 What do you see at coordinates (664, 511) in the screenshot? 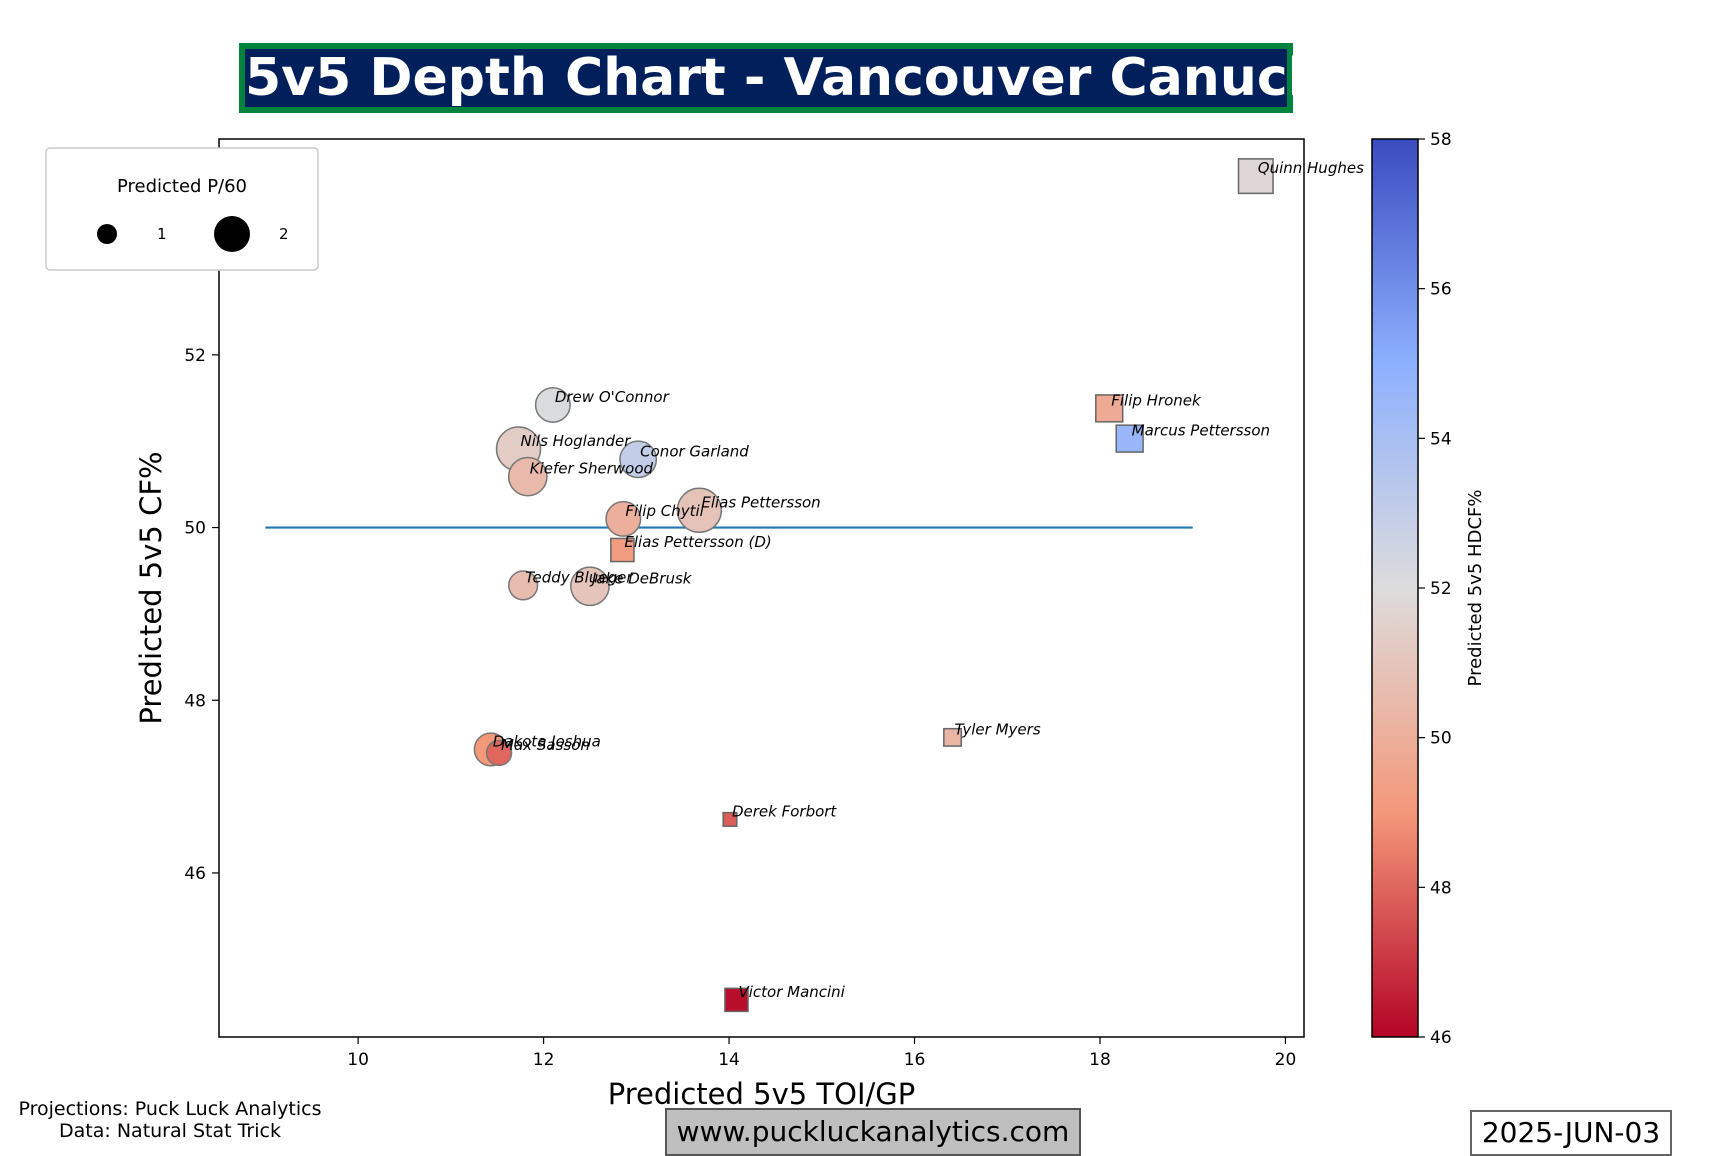
I see `player-label: Filip Chytil` at bounding box center [664, 511].